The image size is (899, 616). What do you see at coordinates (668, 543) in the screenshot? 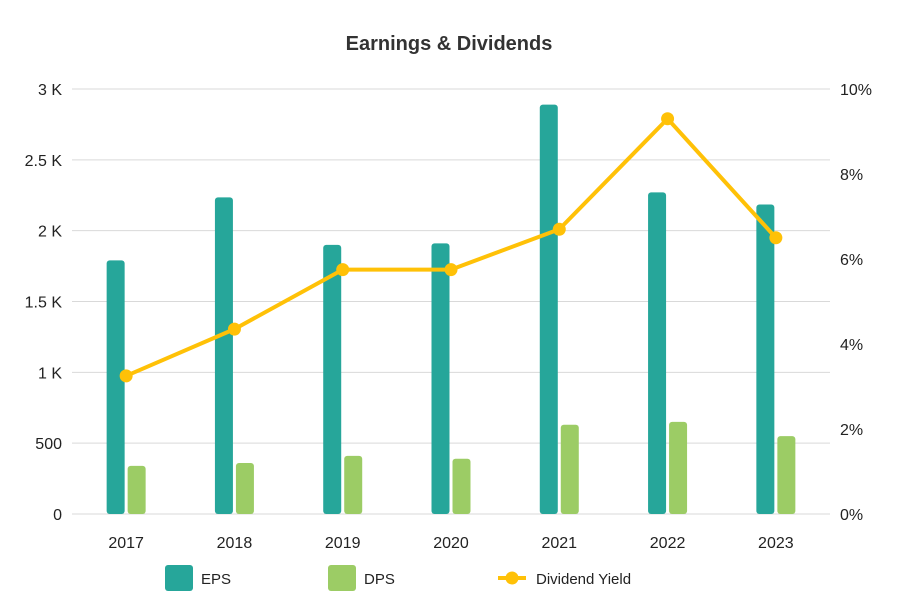
I see `x-tick-label: 2022` at bounding box center [668, 543].